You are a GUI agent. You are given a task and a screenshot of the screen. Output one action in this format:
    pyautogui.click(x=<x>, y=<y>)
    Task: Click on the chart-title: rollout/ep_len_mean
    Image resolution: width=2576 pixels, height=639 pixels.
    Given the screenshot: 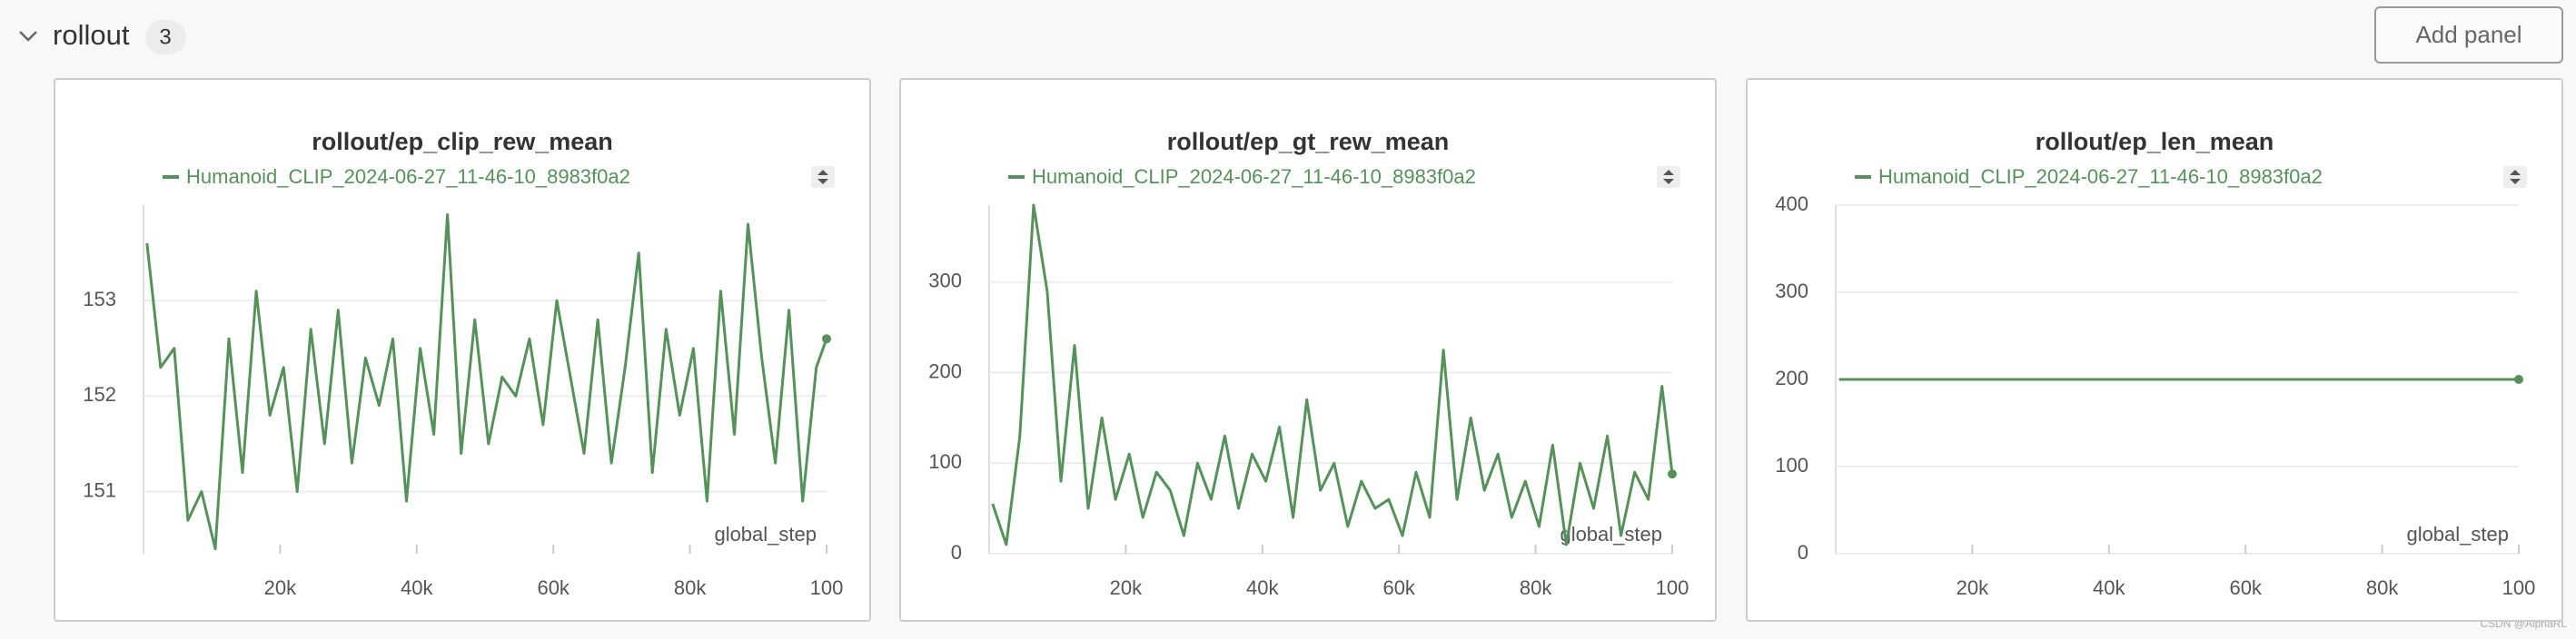 What is the action you would take?
    pyautogui.click(x=2155, y=141)
    